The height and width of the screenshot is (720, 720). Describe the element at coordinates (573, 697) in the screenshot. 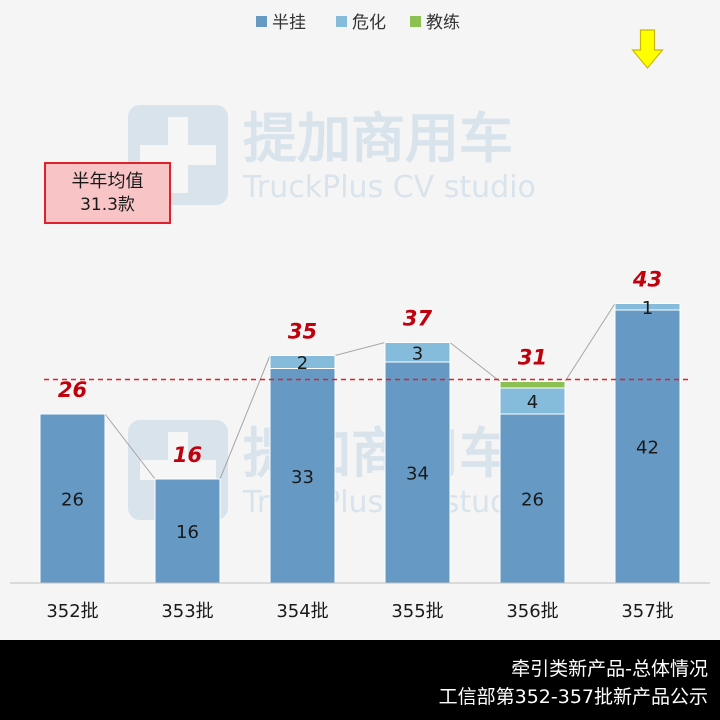

I see `footer-subtitle: 工信部第352-357批新产品公示` at that location.